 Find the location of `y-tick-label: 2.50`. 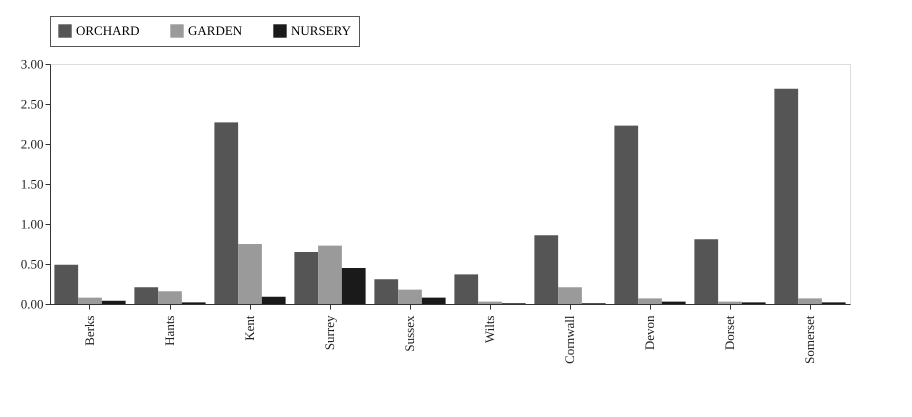

y-tick-label: 2.50 is located at coordinates (32, 104).